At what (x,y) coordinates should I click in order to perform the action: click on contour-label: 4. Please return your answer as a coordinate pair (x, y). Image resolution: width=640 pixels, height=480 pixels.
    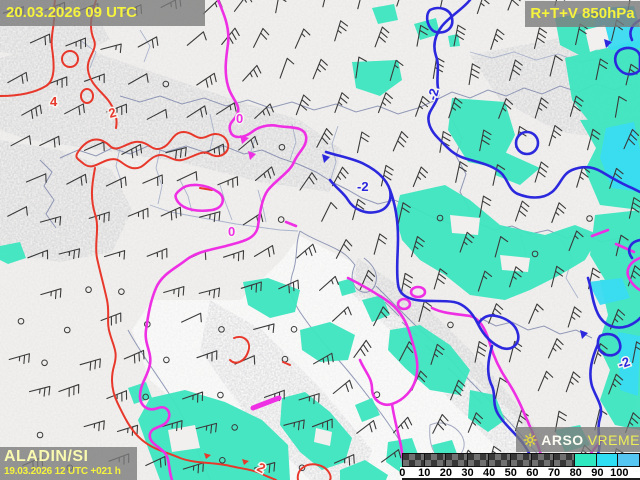
    Looking at the image, I should click on (54, 101).